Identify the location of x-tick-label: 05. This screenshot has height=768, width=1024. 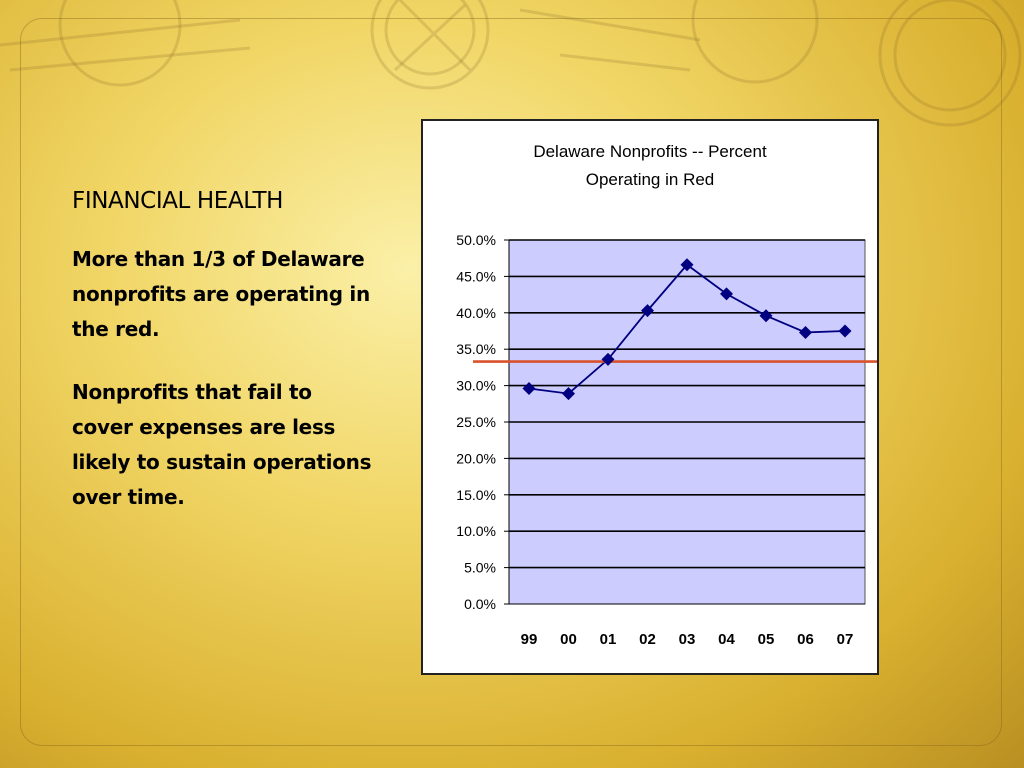
(766, 639).